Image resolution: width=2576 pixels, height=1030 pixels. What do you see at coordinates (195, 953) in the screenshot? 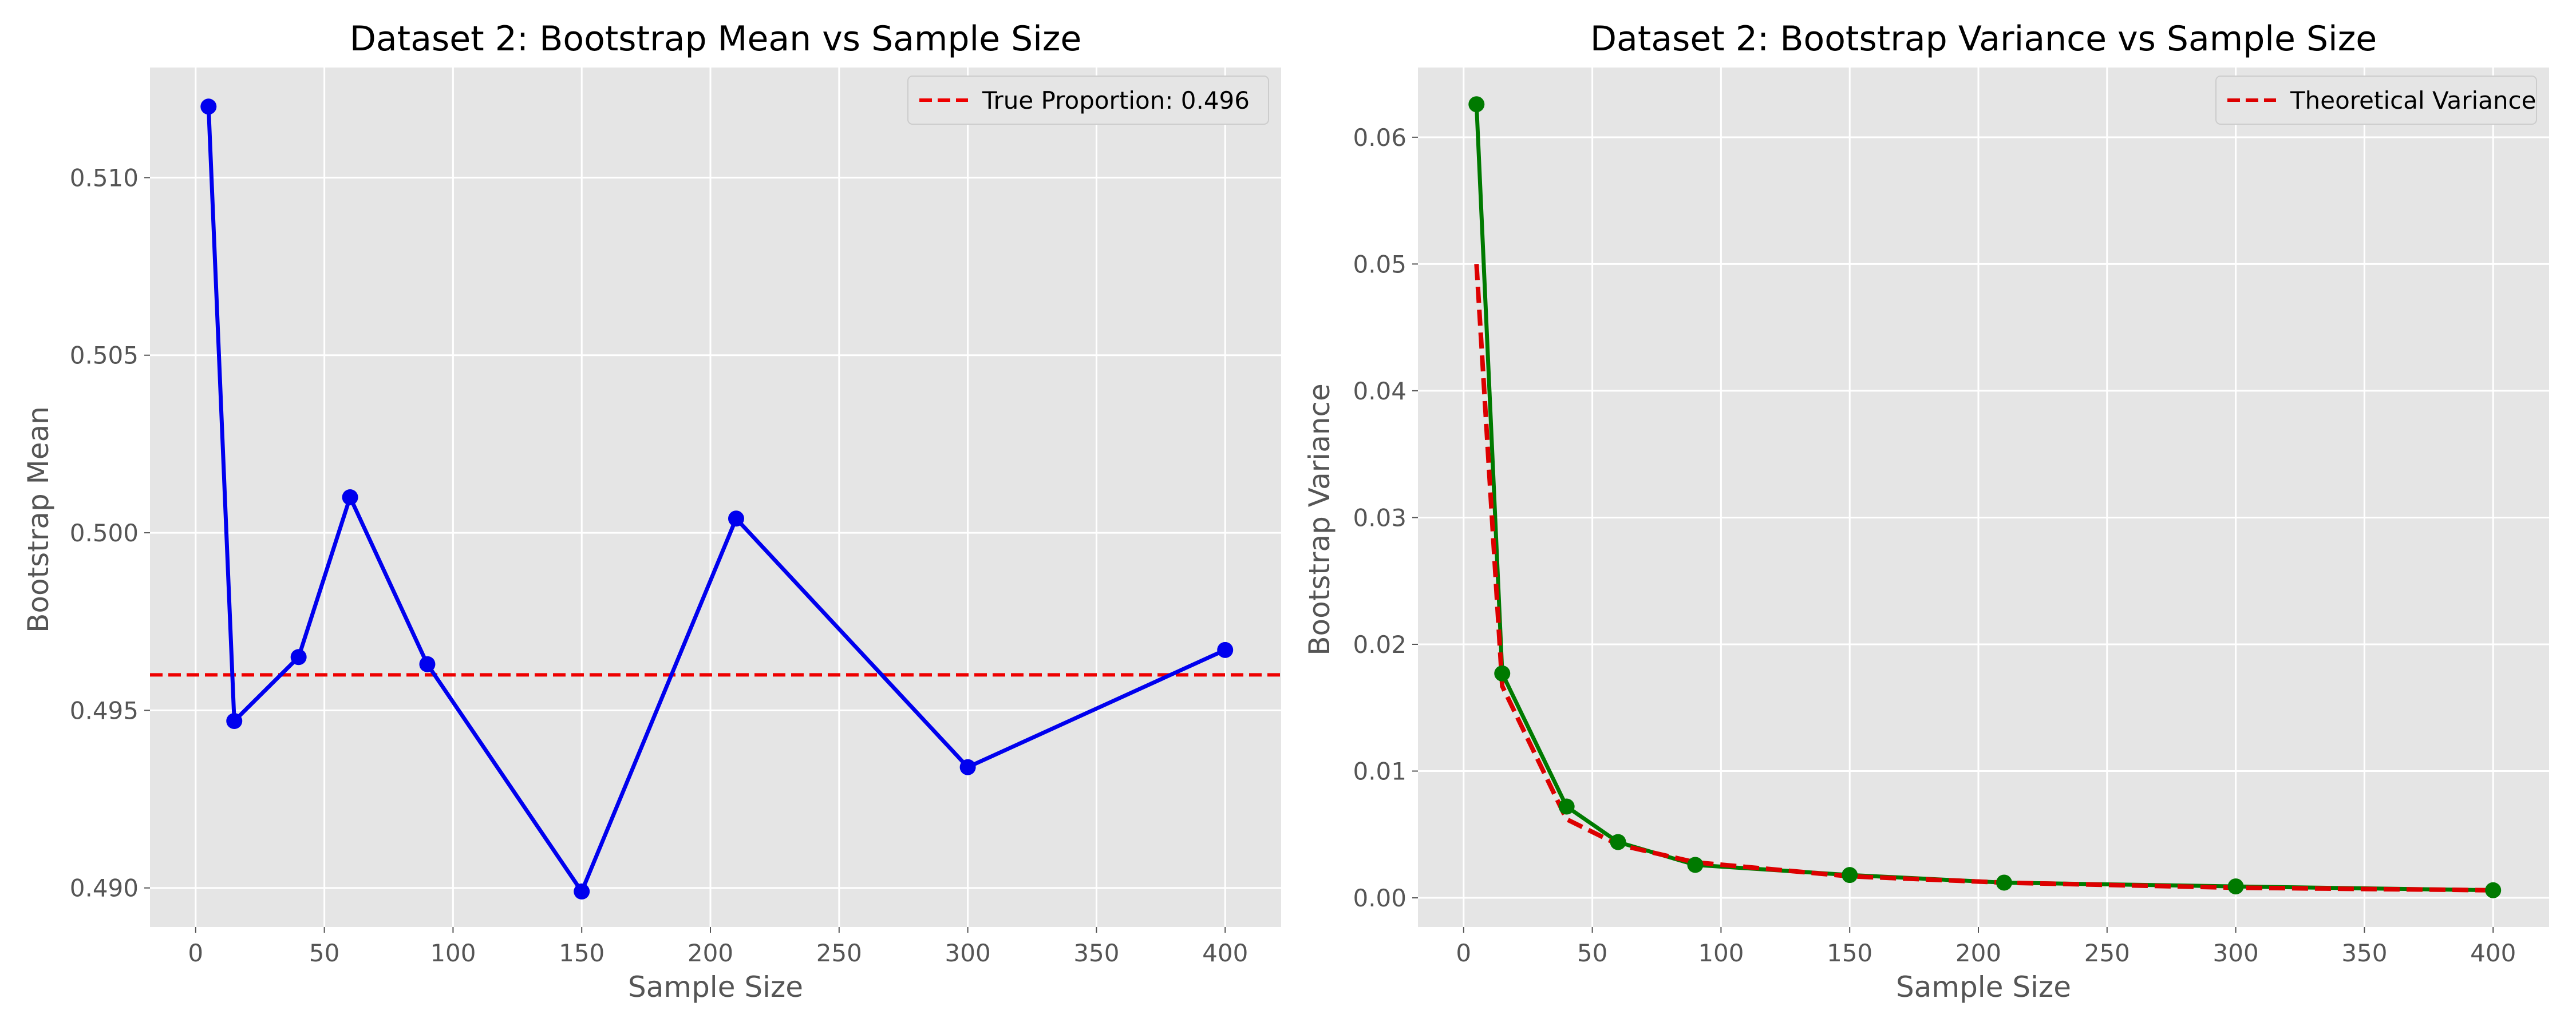
I see `mean-x-tick-label: 0` at bounding box center [195, 953].